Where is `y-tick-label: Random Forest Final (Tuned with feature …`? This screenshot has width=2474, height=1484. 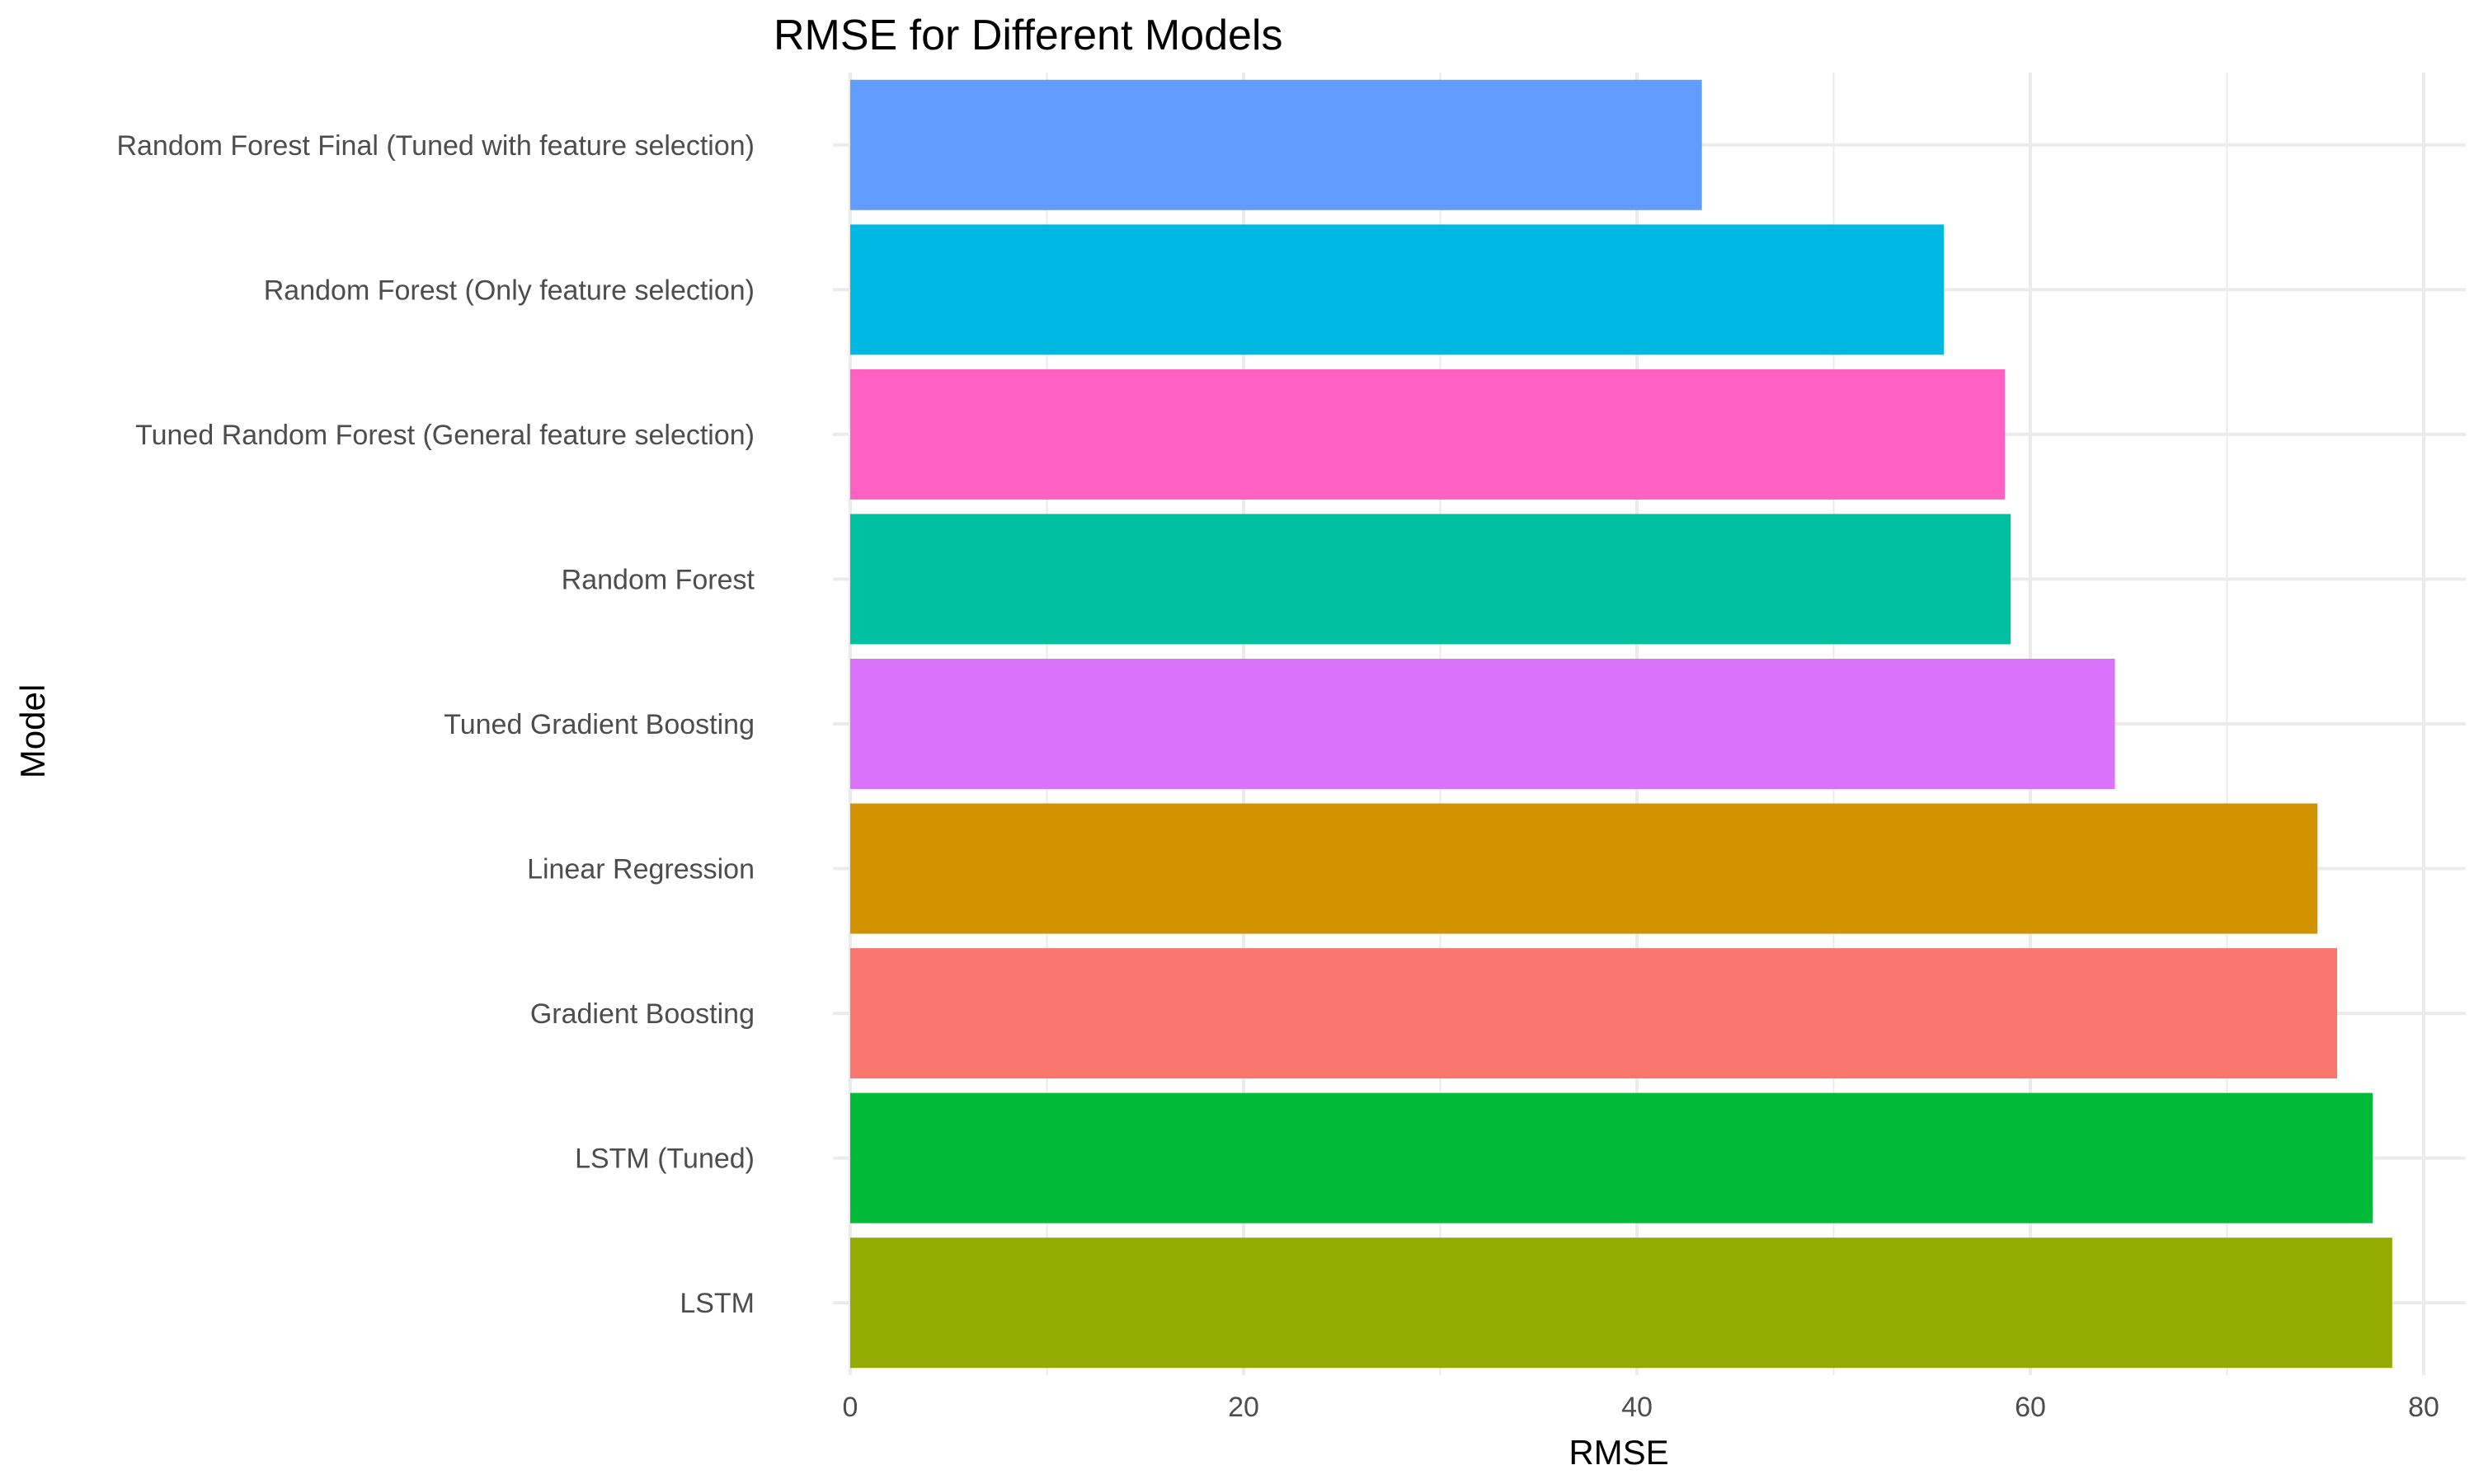 y-tick-label: Random Forest Final (Tuned with feature … is located at coordinates (435, 146).